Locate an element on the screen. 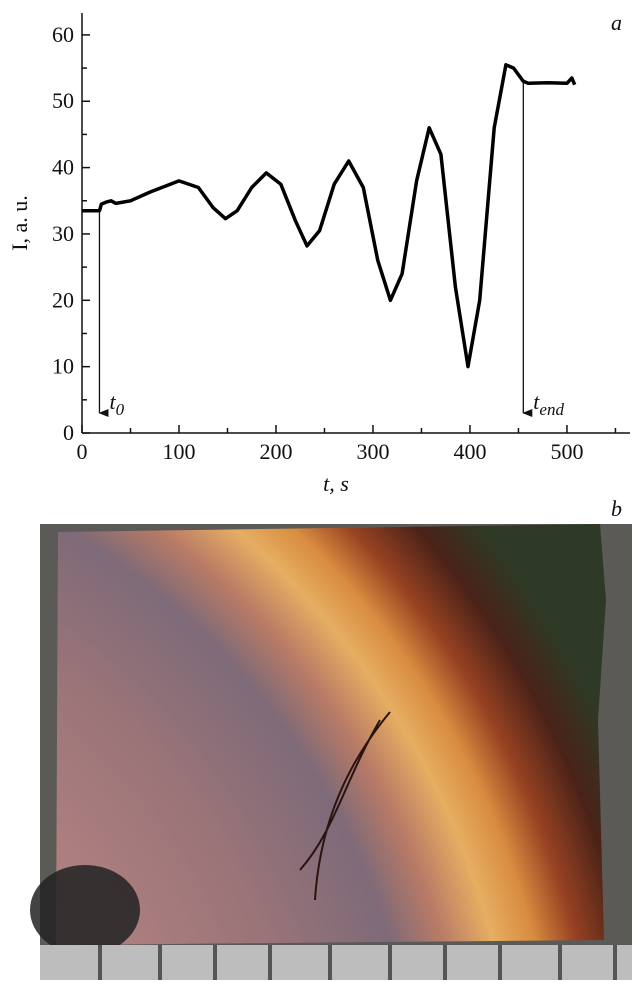 The height and width of the screenshot is (985, 634). y-tick-label: 10 is located at coordinates (63, 366).